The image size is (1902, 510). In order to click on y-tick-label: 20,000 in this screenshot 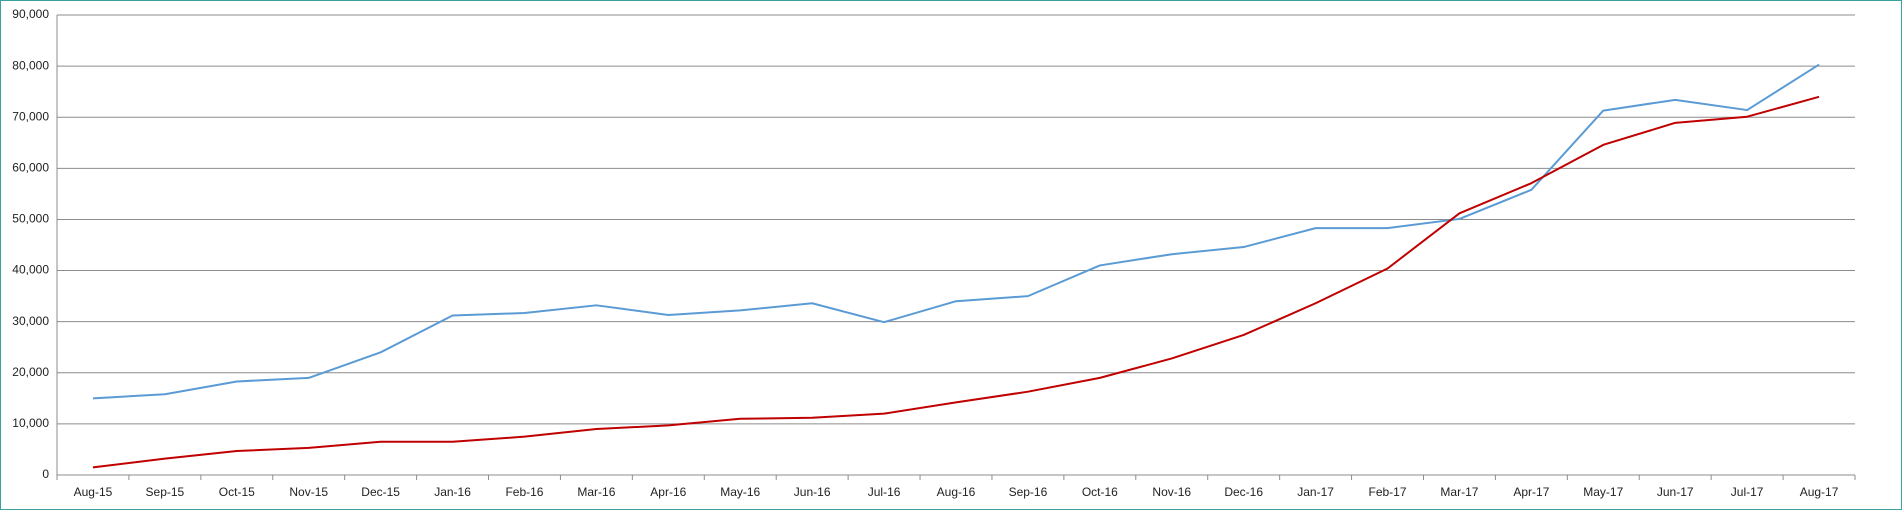, I will do `click(30, 372)`.